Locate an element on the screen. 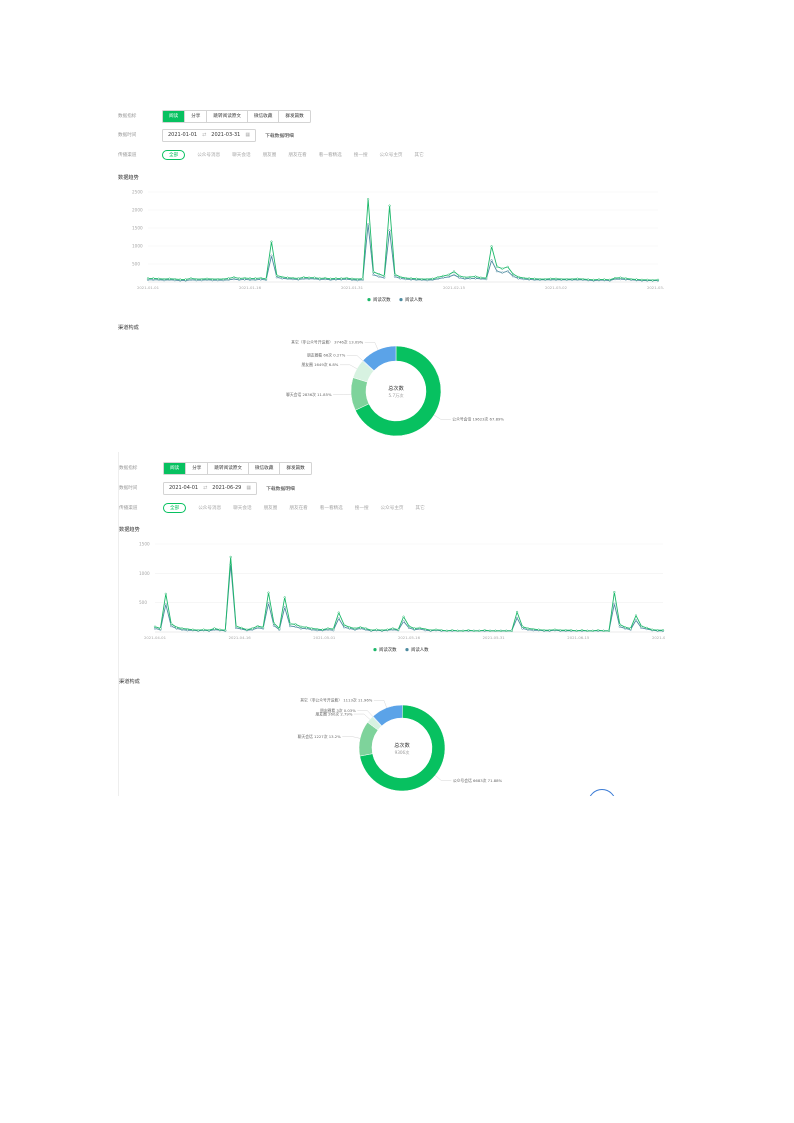  tab-favorites: 微信收藏 is located at coordinates (265, 468).